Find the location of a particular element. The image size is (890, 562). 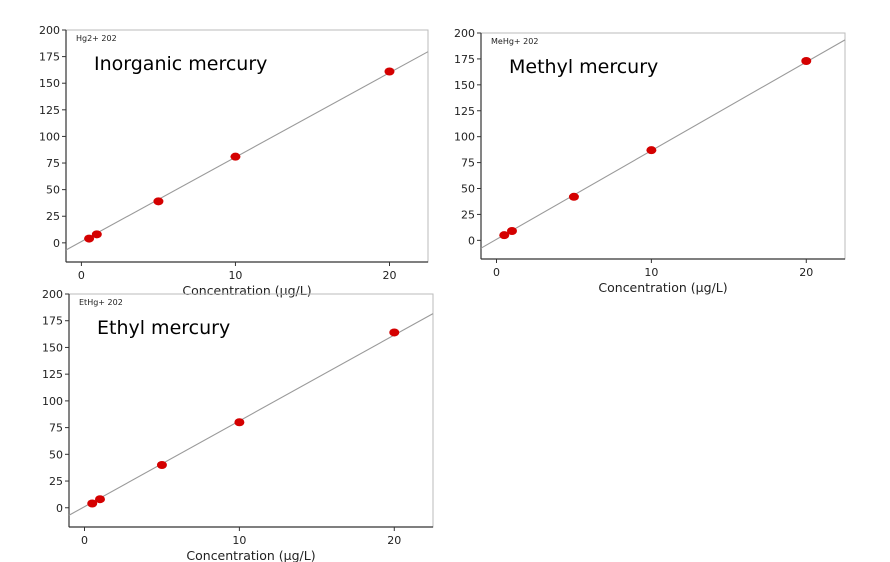

chart-2-y-tick-label: 200 is located at coordinates (52, 294).